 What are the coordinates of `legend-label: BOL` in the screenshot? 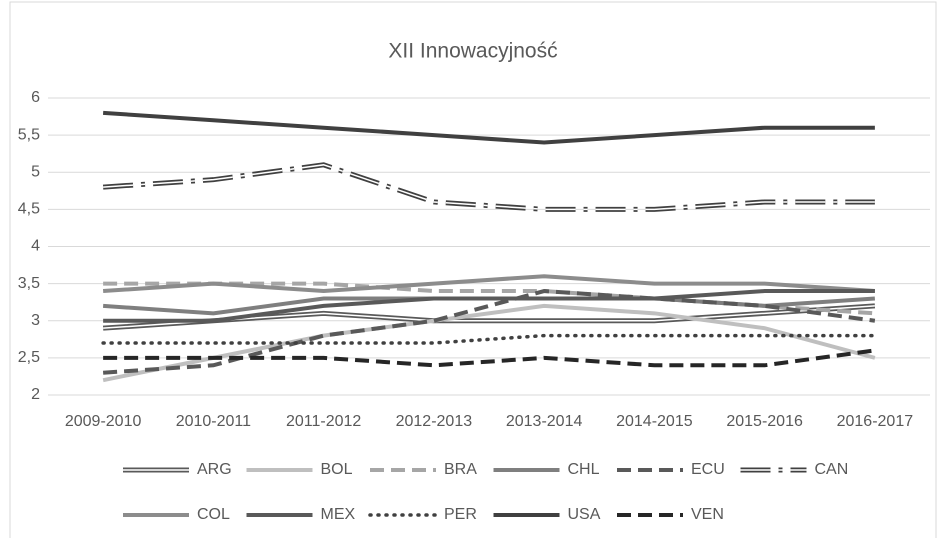 It's located at (337, 469).